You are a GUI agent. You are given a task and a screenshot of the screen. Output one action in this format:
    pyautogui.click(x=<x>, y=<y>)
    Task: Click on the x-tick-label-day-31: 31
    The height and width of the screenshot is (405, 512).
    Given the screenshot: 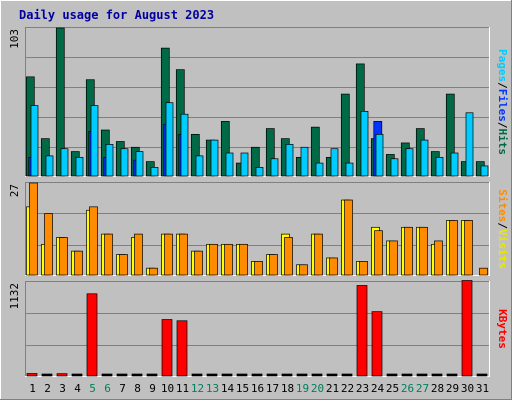 What is the action you would take?
    pyautogui.click(x=482, y=388)
    